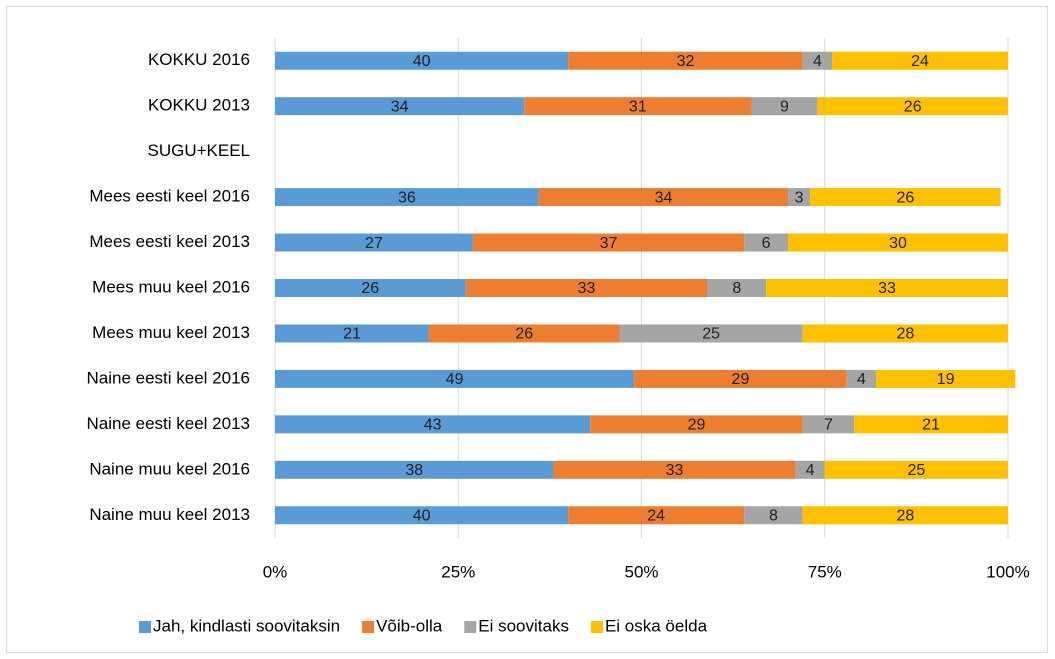 The image size is (1055, 659). I want to click on x-tick-label: 0%, so click(275, 571).